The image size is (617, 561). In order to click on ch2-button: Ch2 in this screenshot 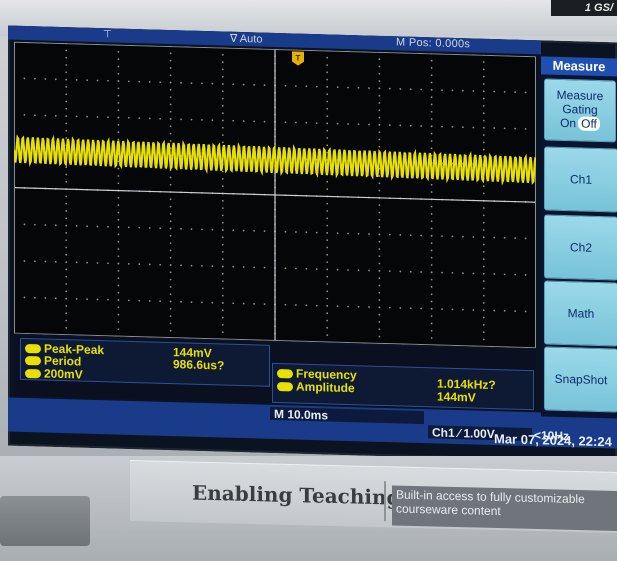, I will do `click(580, 247)`.